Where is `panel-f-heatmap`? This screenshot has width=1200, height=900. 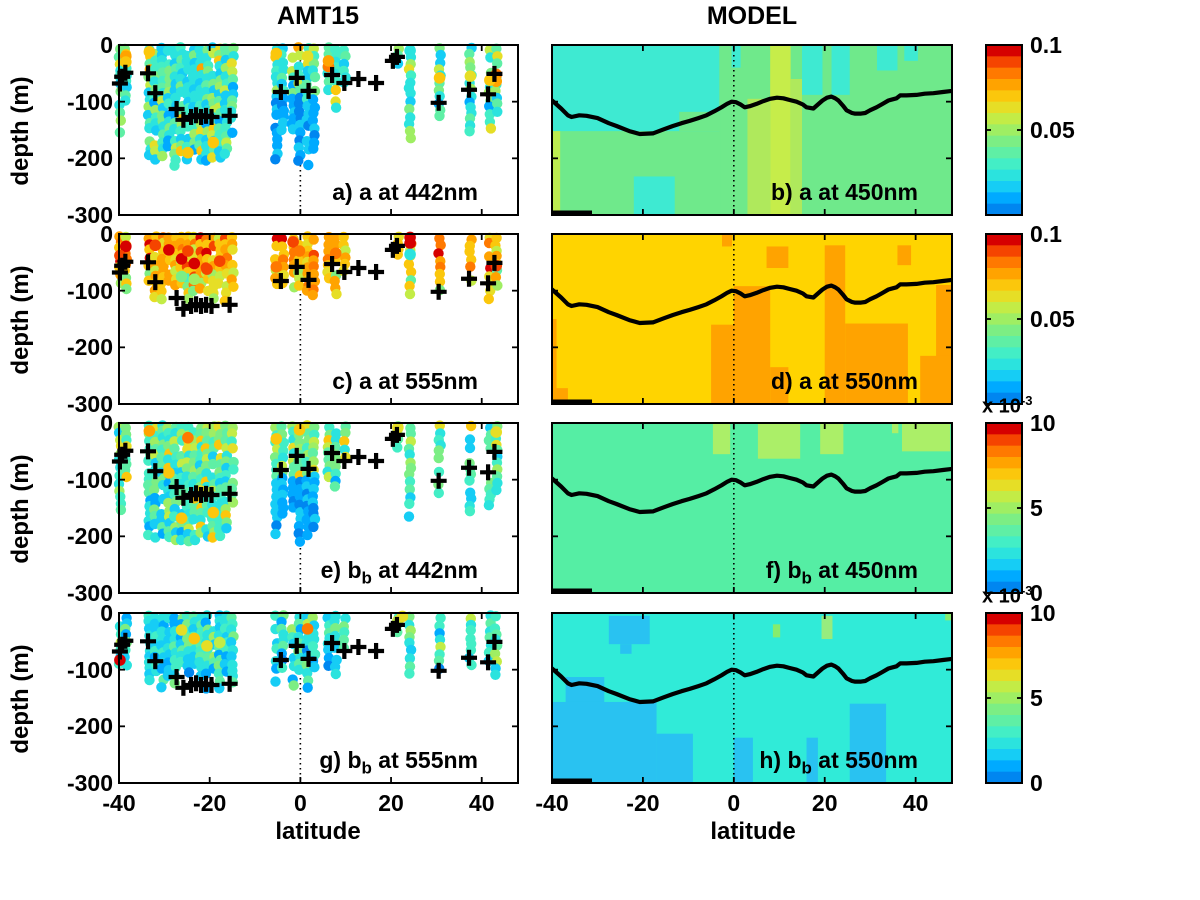 panel-f-heatmap is located at coordinates (752, 508).